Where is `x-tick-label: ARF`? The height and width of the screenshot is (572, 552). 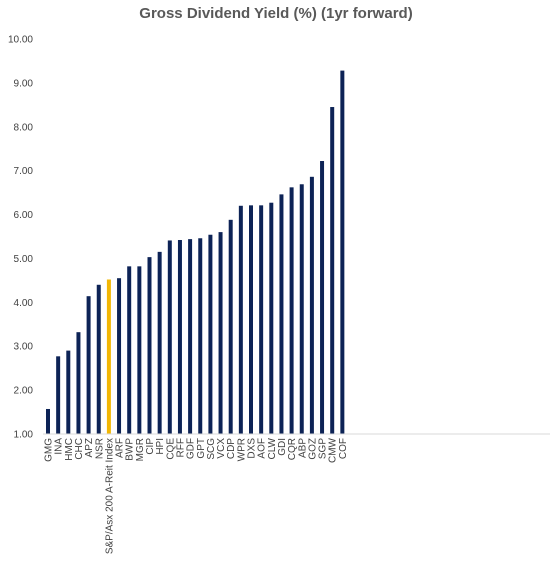
x-tick-label: ARF is located at coordinates (120, 448).